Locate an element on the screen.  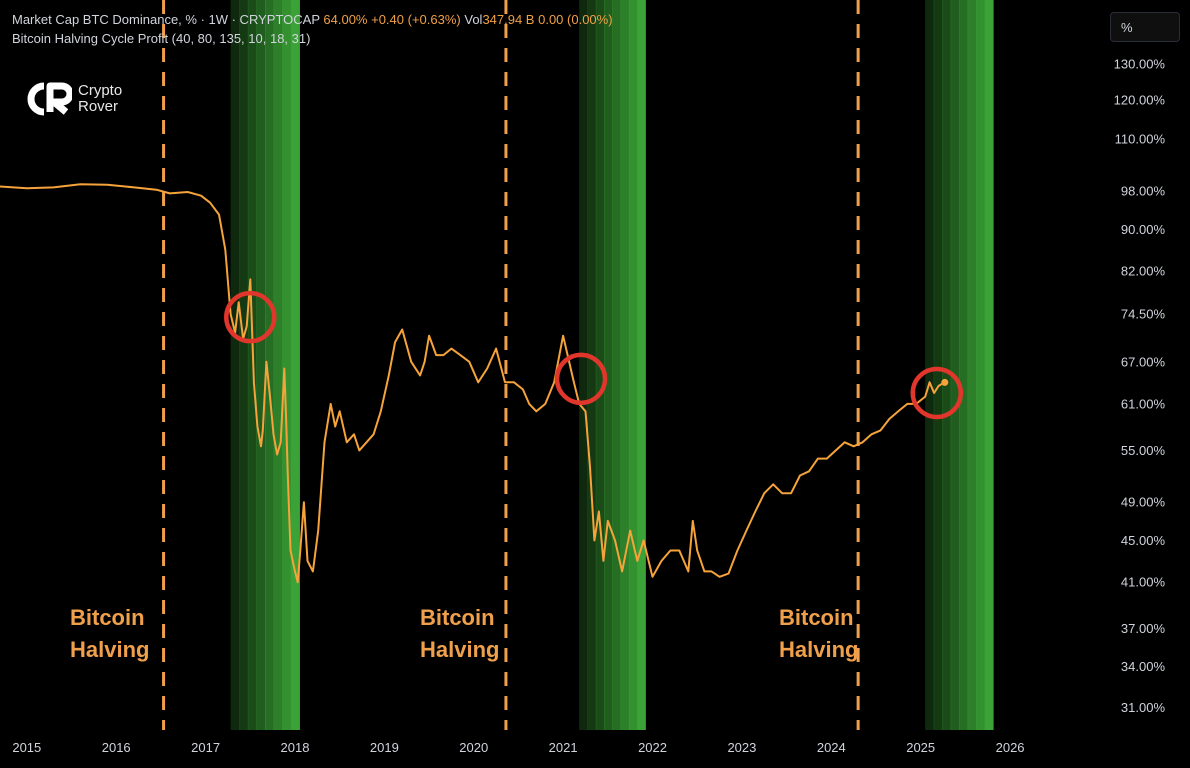
x-tick-label: 2019 is located at coordinates (384, 747).